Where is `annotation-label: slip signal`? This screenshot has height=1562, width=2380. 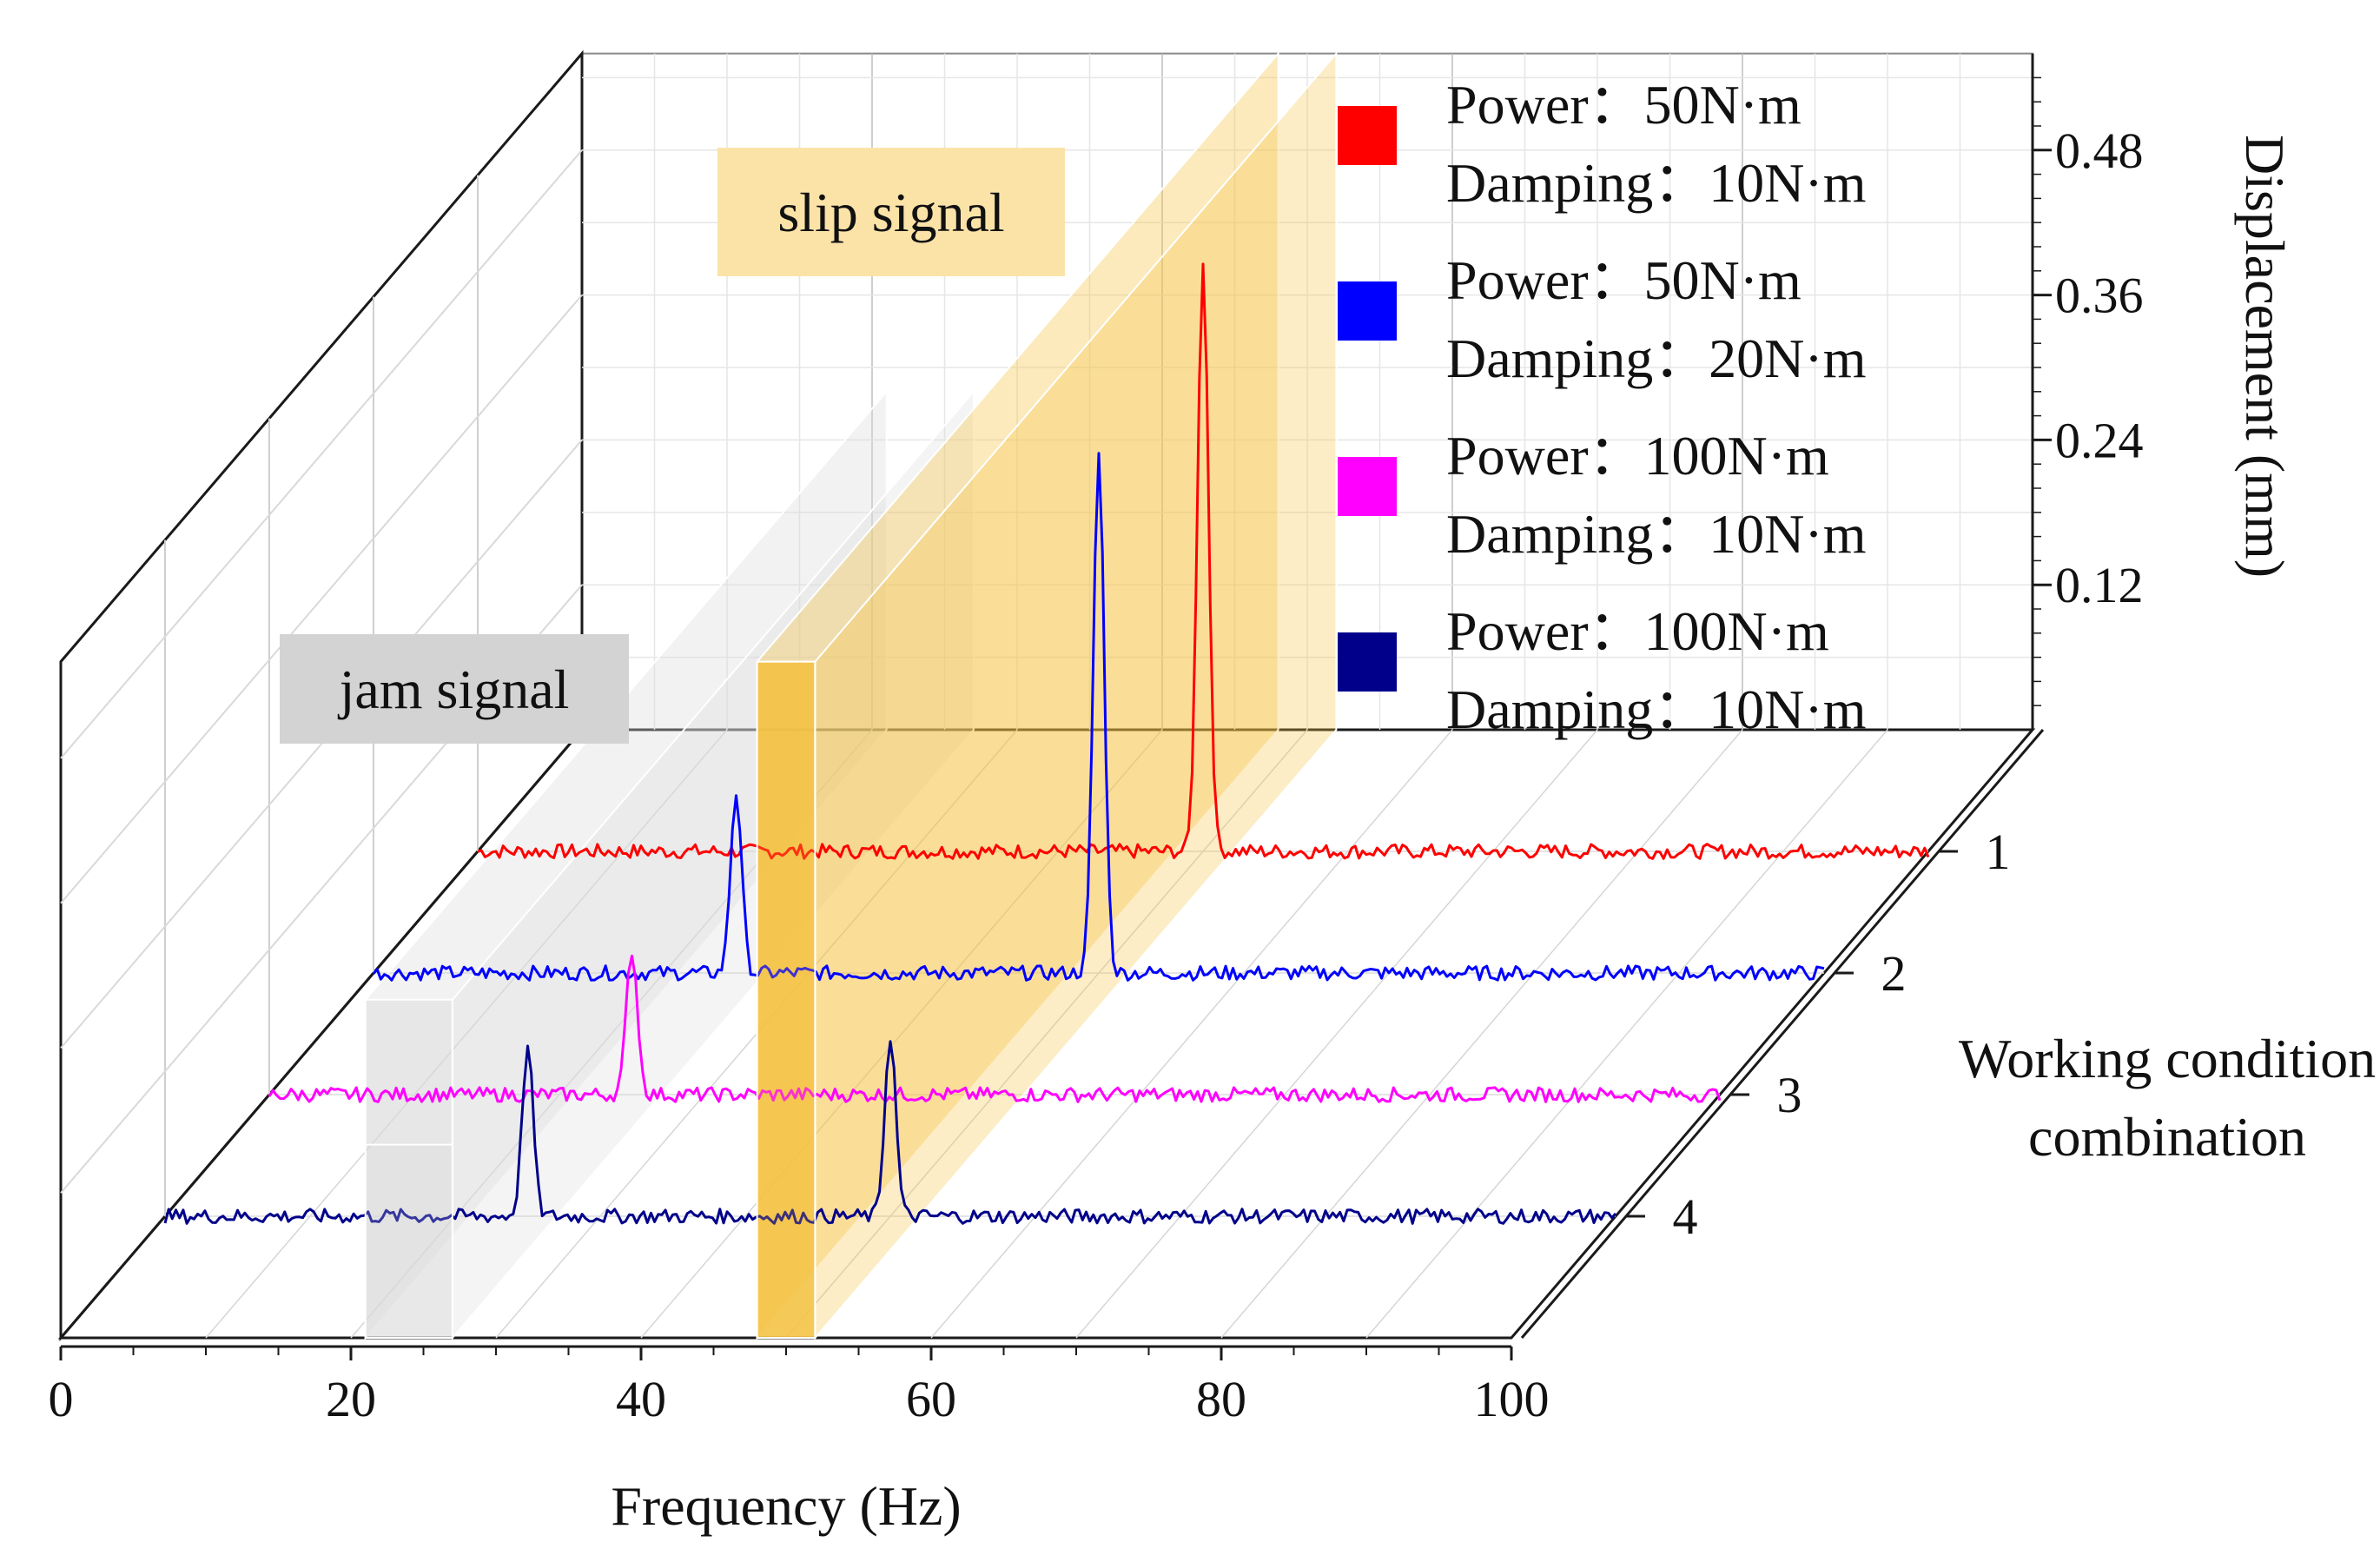 annotation-label: slip signal is located at coordinates (891, 212).